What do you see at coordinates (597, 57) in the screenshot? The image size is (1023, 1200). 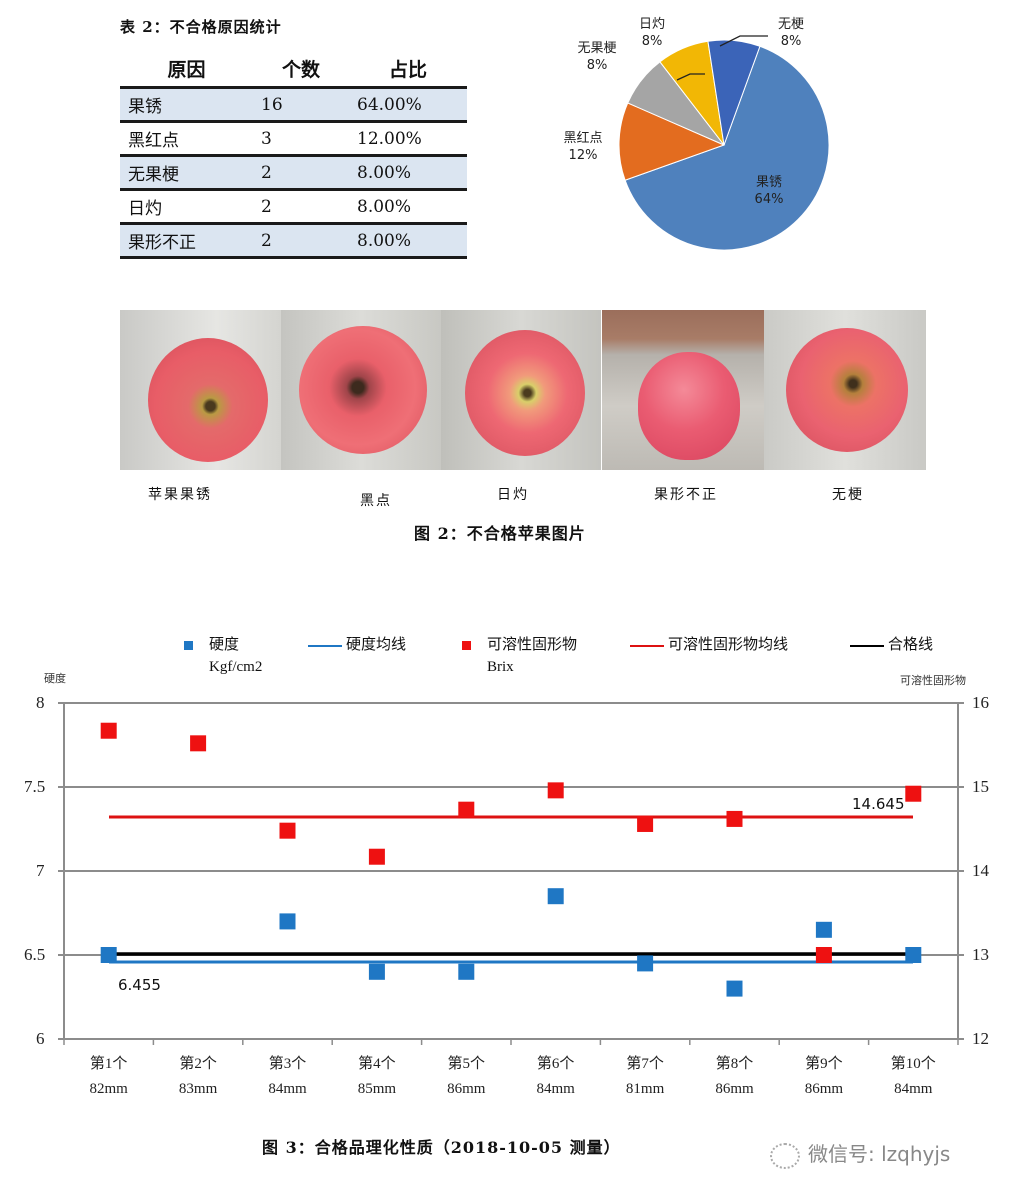 I see `pie-label-no-fruit-stem: 无果梗 8%` at bounding box center [597, 57].